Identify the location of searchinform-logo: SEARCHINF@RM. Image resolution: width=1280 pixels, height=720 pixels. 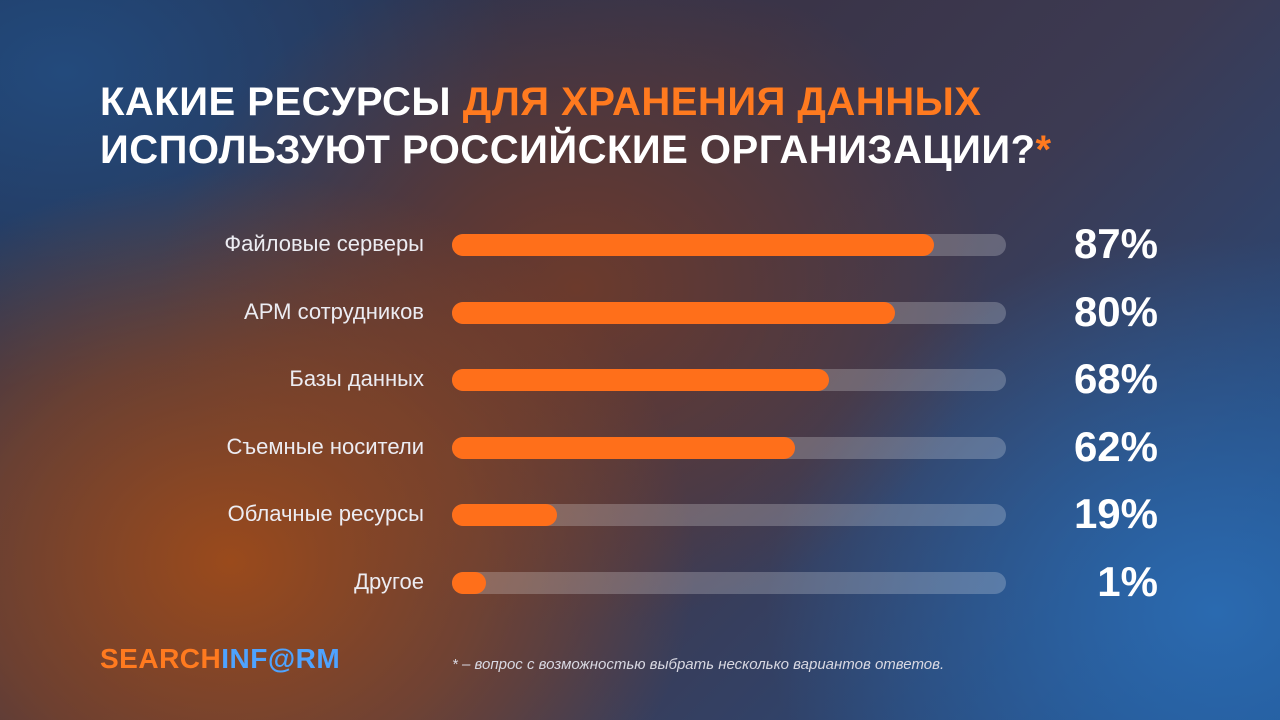
(220, 659).